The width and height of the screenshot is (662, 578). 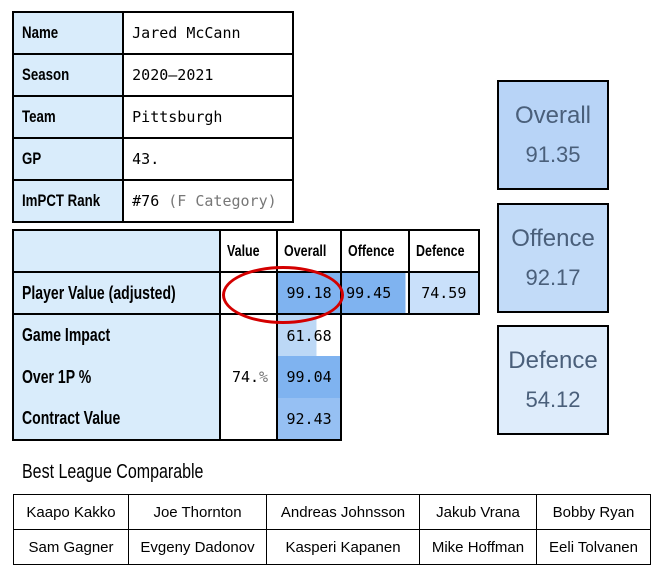 What do you see at coordinates (68, 75) in the screenshot?
I see `info-label: Season` at bounding box center [68, 75].